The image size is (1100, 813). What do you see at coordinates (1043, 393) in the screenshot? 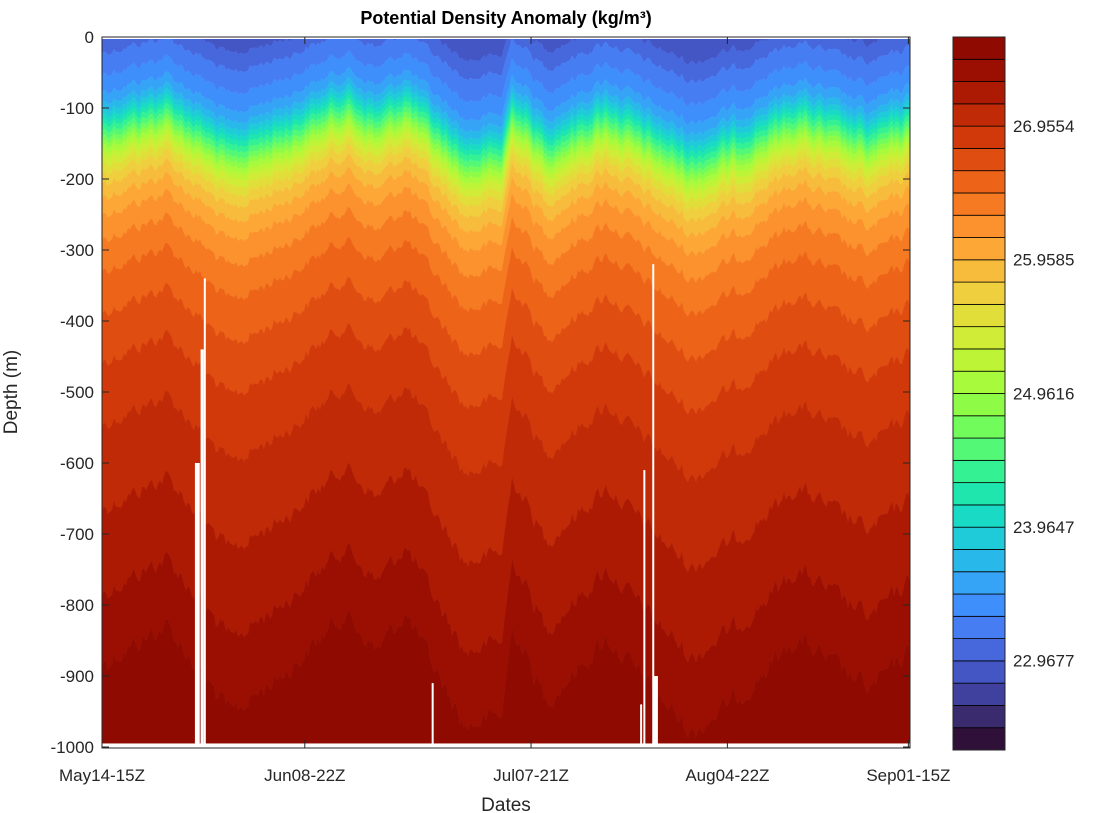
I see `colorbar-tick-label: 24.9616` at bounding box center [1043, 393].